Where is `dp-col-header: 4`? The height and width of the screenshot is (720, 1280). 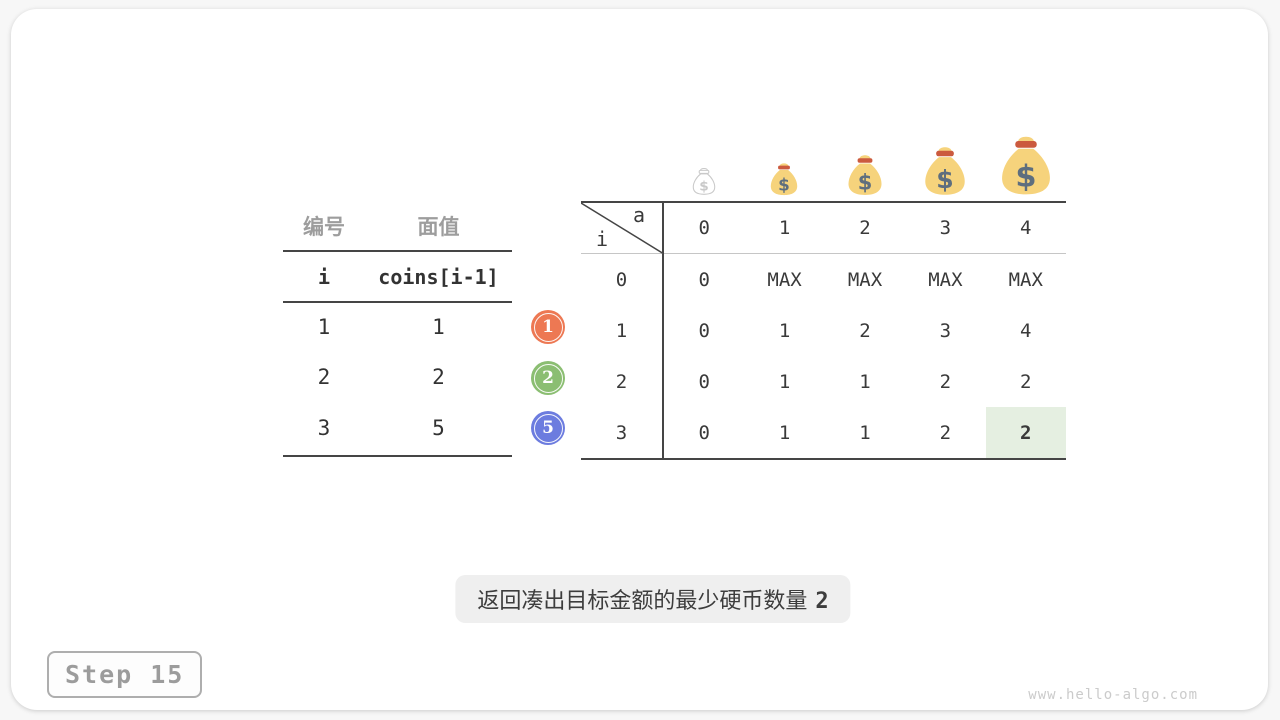
dp-col-header: 4 is located at coordinates (1025, 228).